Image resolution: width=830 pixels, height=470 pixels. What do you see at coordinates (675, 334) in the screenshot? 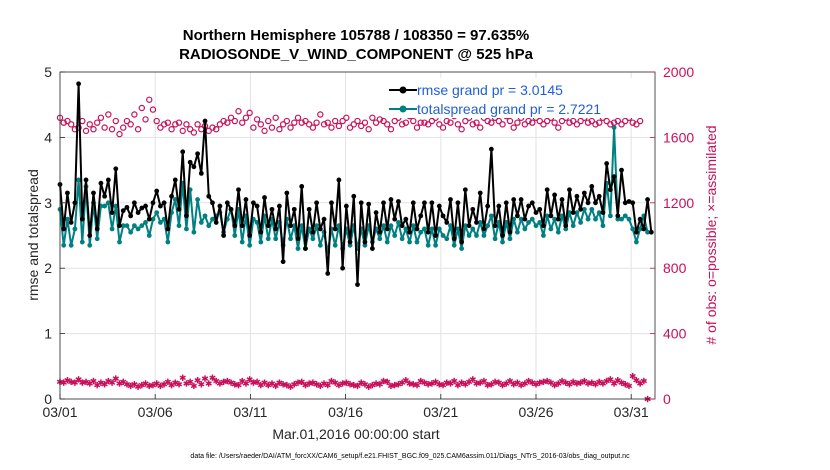
I see `y-tick-label-right: 400` at bounding box center [675, 334].